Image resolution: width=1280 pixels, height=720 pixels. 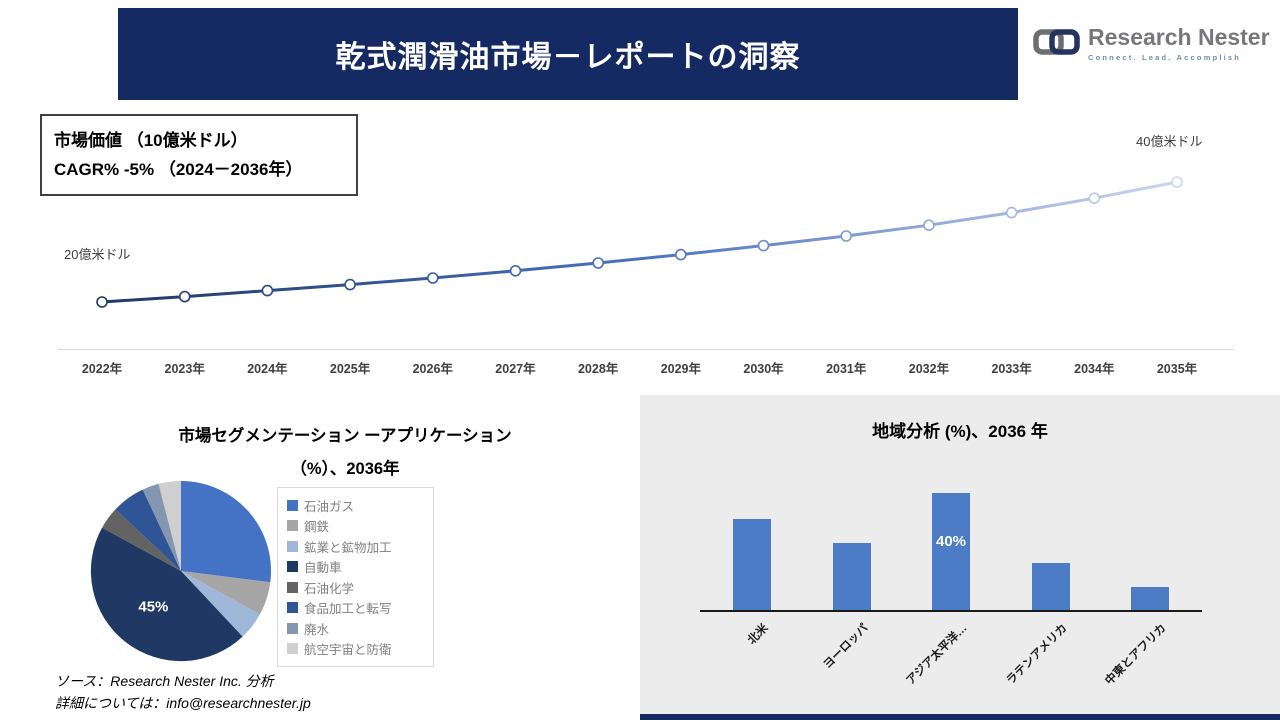 What do you see at coordinates (345, 469) in the screenshot?
I see `pie-title-line2: （%）、2036年` at bounding box center [345, 469].